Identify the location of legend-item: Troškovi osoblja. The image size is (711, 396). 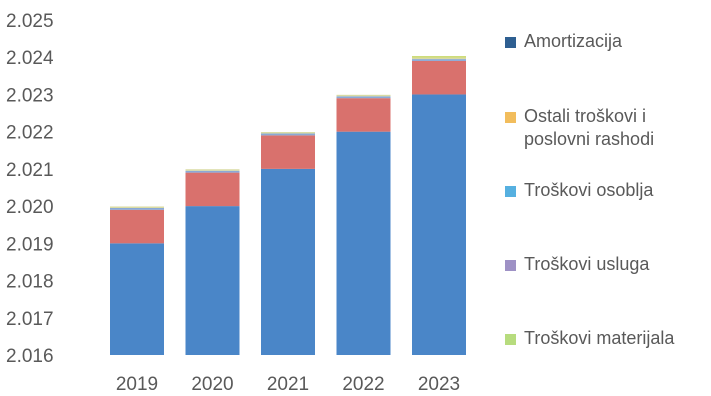
(579, 190).